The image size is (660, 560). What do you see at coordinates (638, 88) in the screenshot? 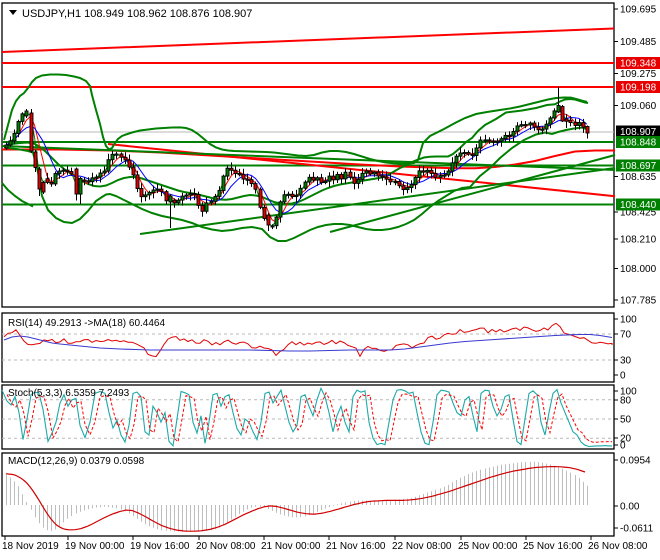
I see `svg-text: 109.198` at bounding box center [638, 88].